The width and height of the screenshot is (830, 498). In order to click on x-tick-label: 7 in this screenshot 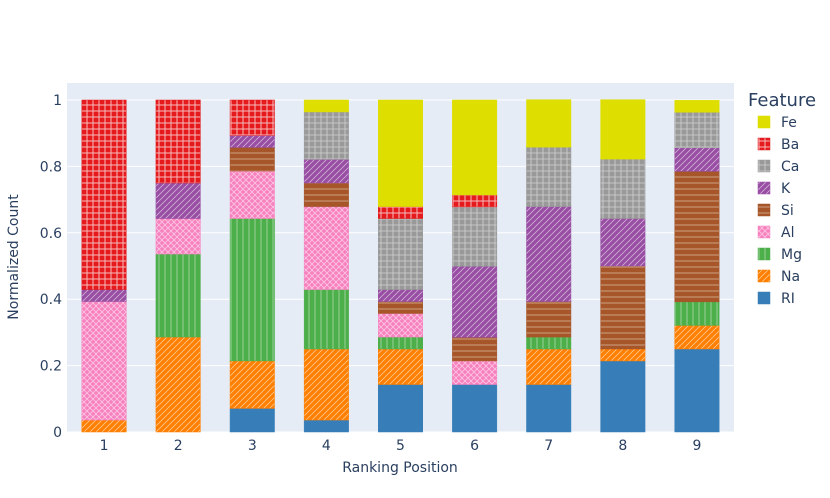, I will do `click(548, 446)`.